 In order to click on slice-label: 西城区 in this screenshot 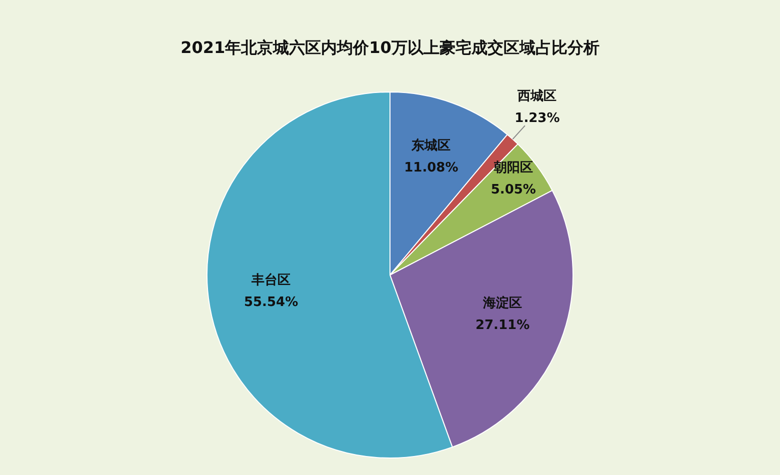, I will do `click(536, 96)`.